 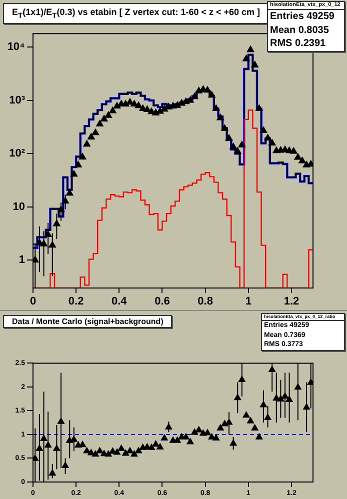 What do you see at coordinates (17, 100) in the screenshot?
I see `y-tick-label: 10³` at bounding box center [17, 100].